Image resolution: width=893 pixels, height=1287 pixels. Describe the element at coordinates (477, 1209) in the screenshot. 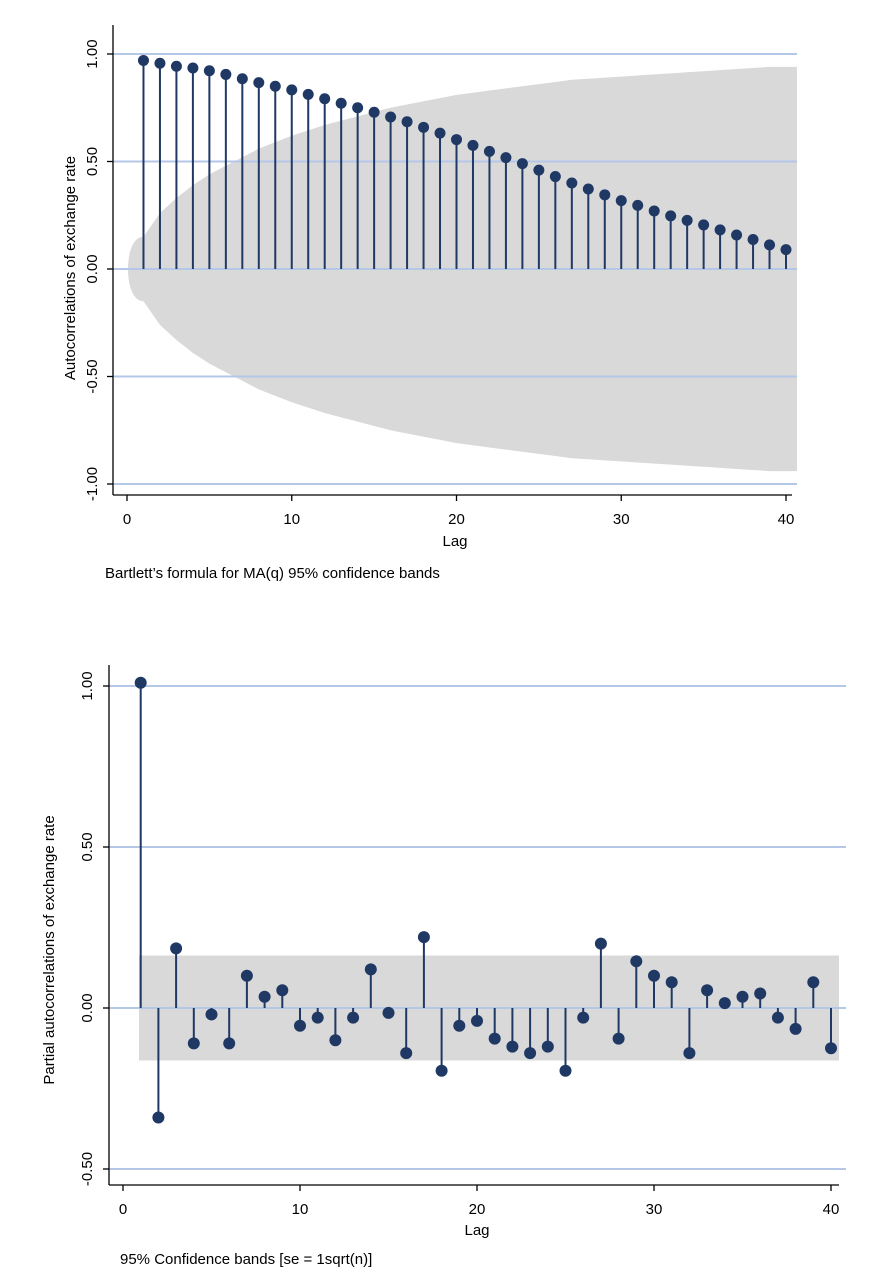

I see `pacf-x-tick-label: 20` at that location.